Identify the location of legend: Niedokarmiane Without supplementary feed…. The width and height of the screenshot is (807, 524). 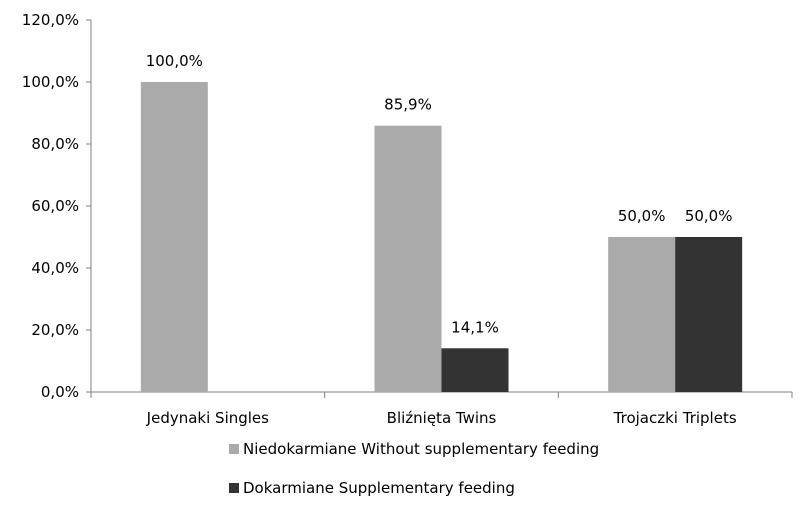
(414, 468).